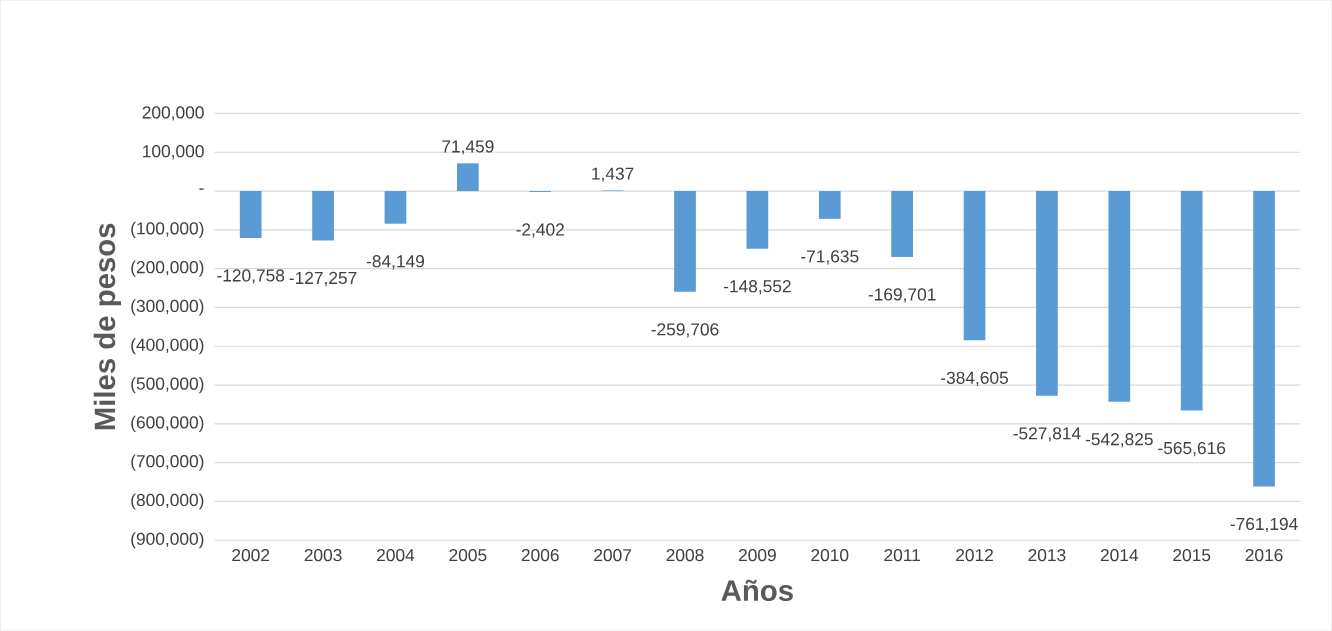 The height and width of the screenshot is (631, 1332). Describe the element at coordinates (1119, 440) in the screenshot. I see `data-label: -542,825` at that location.